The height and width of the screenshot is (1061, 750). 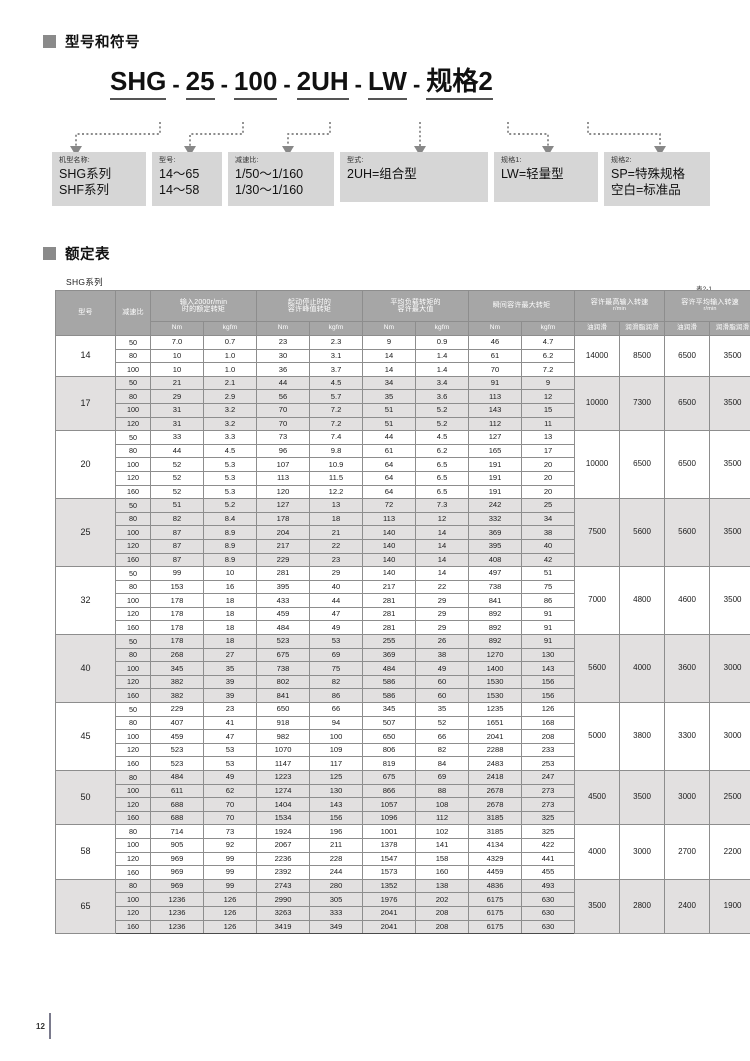 What do you see at coordinates (177, 872) in the screenshot?
I see `cell-rated-torque-nm: 969` at bounding box center [177, 872].